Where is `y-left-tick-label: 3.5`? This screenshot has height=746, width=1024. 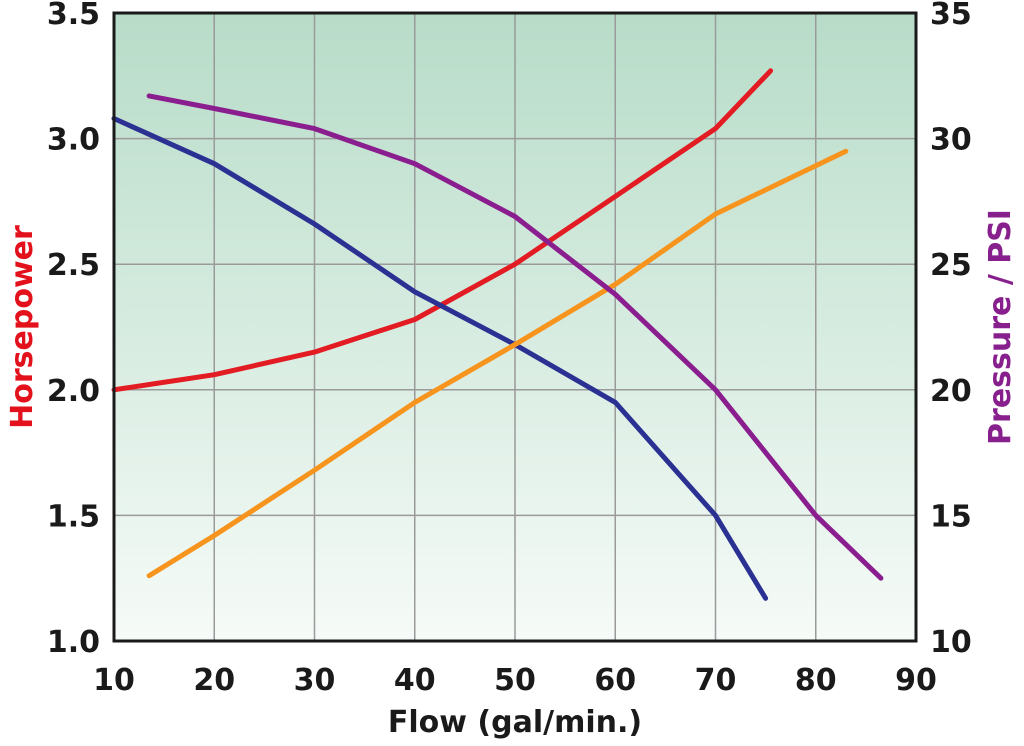
y-left-tick-label: 3.5 is located at coordinates (73, 16).